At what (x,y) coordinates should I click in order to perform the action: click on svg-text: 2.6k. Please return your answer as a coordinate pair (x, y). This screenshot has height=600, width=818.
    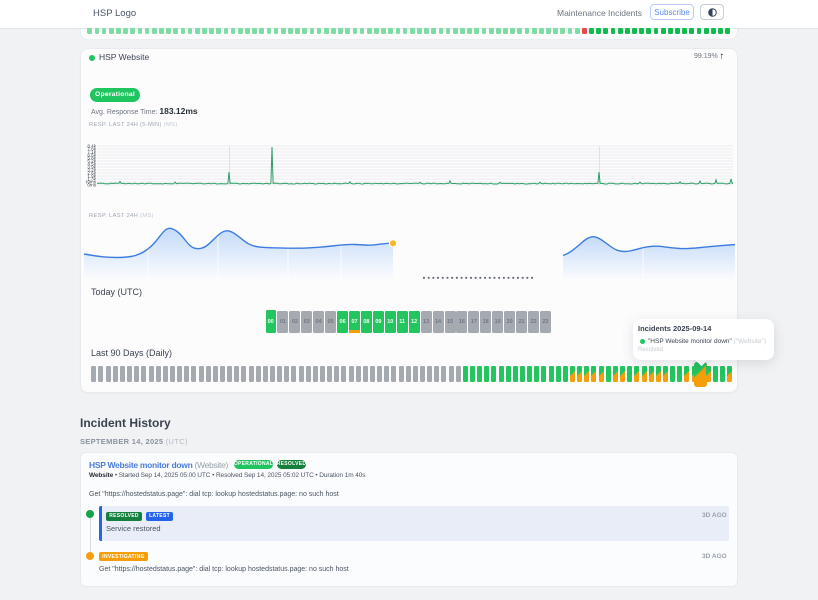
    Looking at the image, I should click on (91, 173).